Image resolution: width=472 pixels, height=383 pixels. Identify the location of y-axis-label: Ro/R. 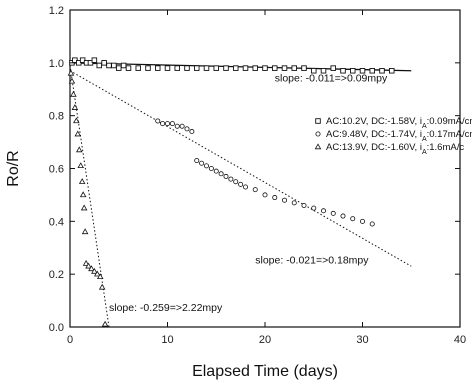
(13, 168).